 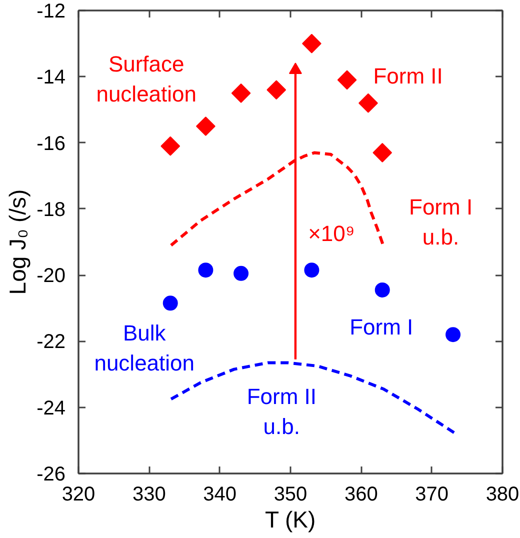 I want to click on y-tick-label: -24, so click(x=51, y=408).